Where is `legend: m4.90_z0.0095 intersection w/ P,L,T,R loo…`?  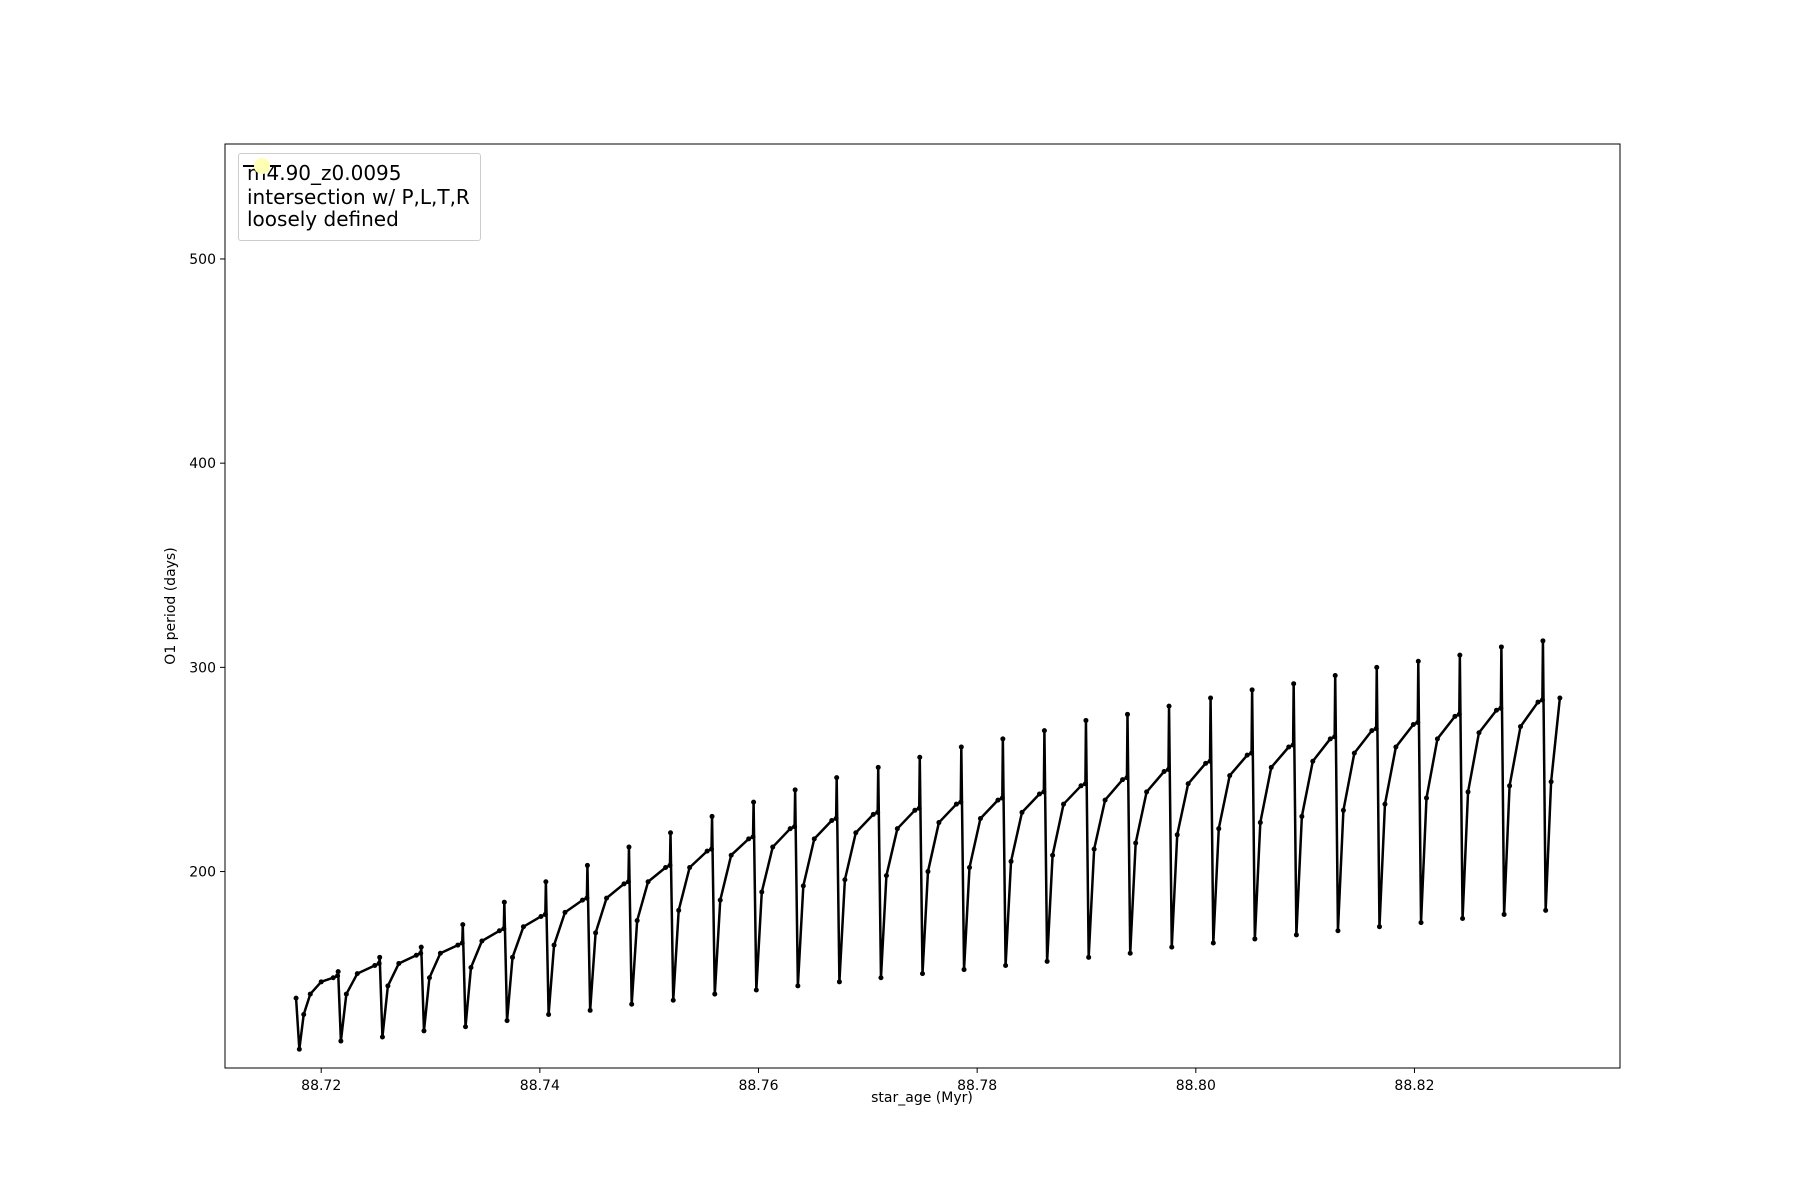
legend: m4.90_z0.0095 intersection w/ P,L,T,R loo… is located at coordinates (359, 197).